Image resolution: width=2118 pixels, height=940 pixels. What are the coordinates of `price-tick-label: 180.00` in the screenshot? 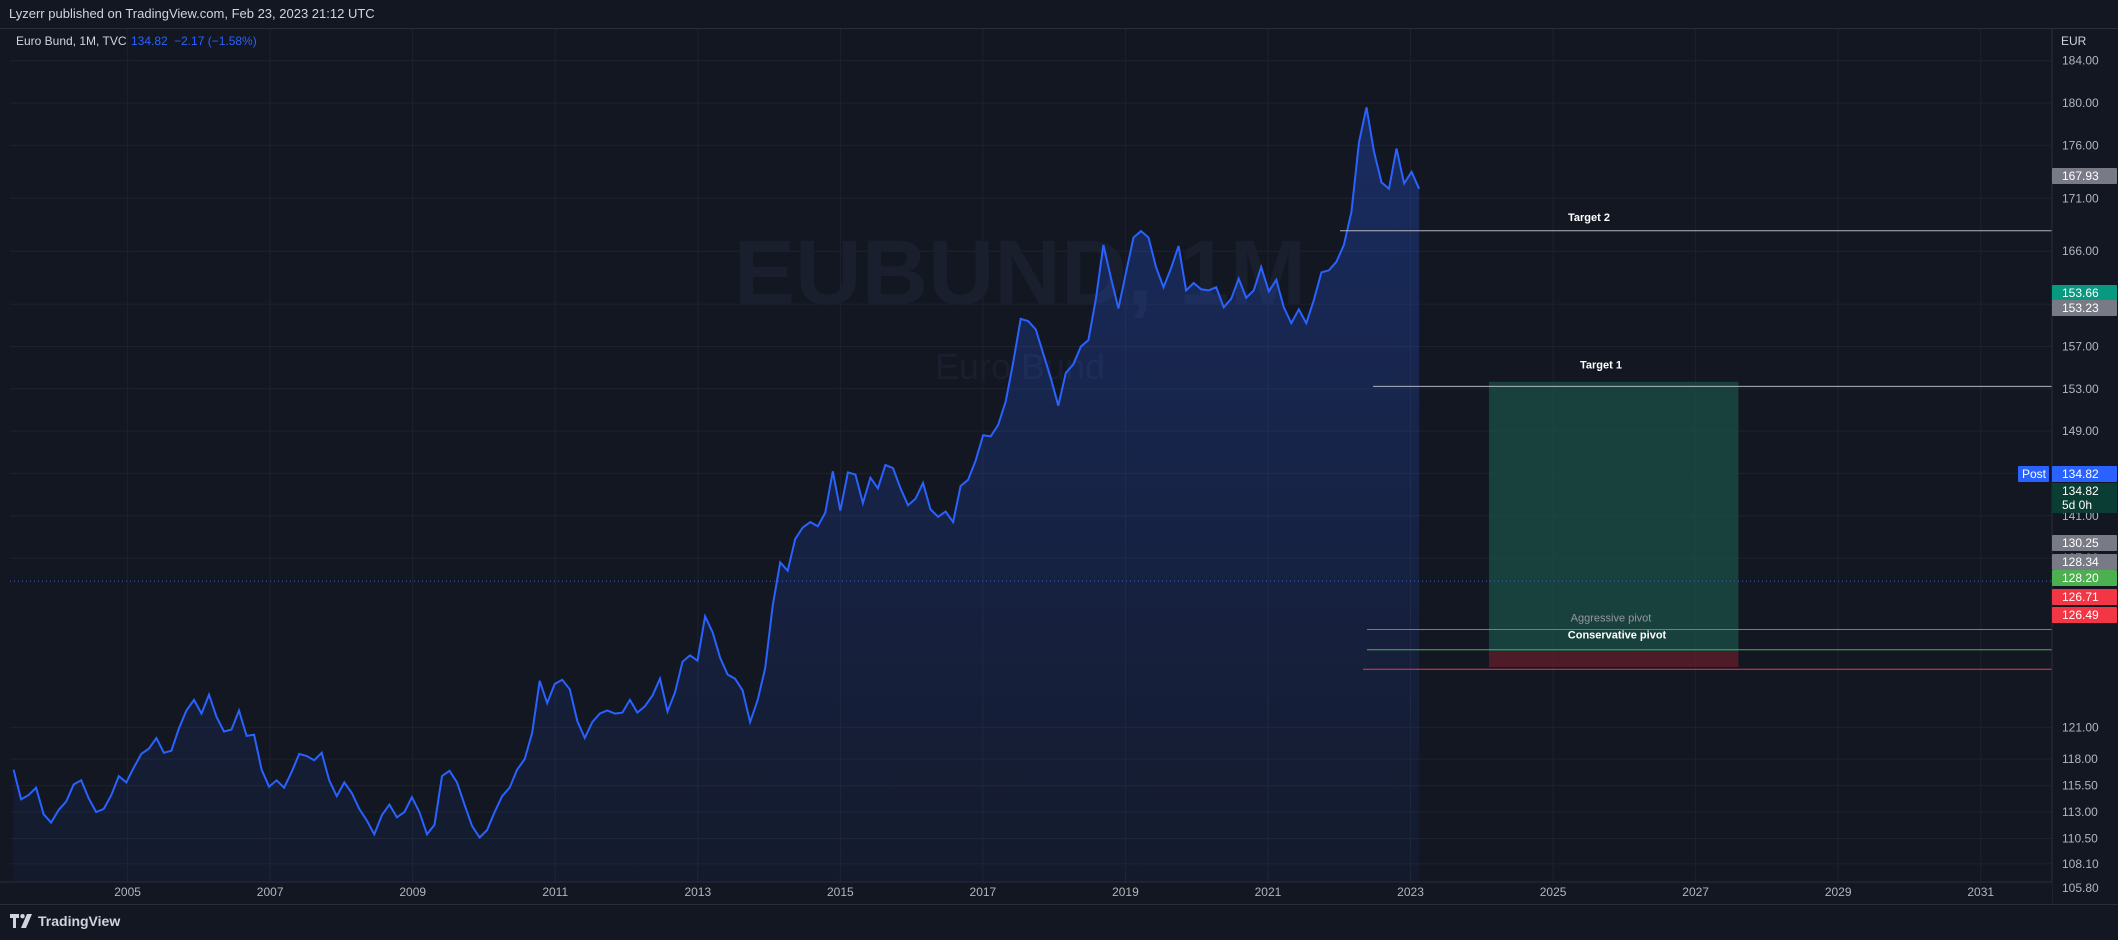 It's located at (2080, 103).